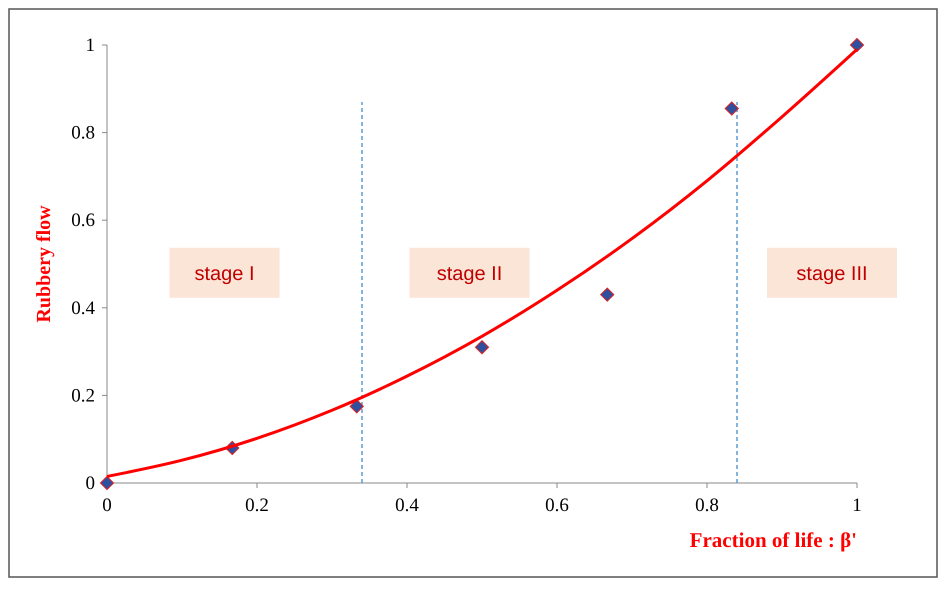 This screenshot has width=949, height=589. What do you see at coordinates (107, 505) in the screenshot?
I see `x-tick-label: 0` at bounding box center [107, 505].